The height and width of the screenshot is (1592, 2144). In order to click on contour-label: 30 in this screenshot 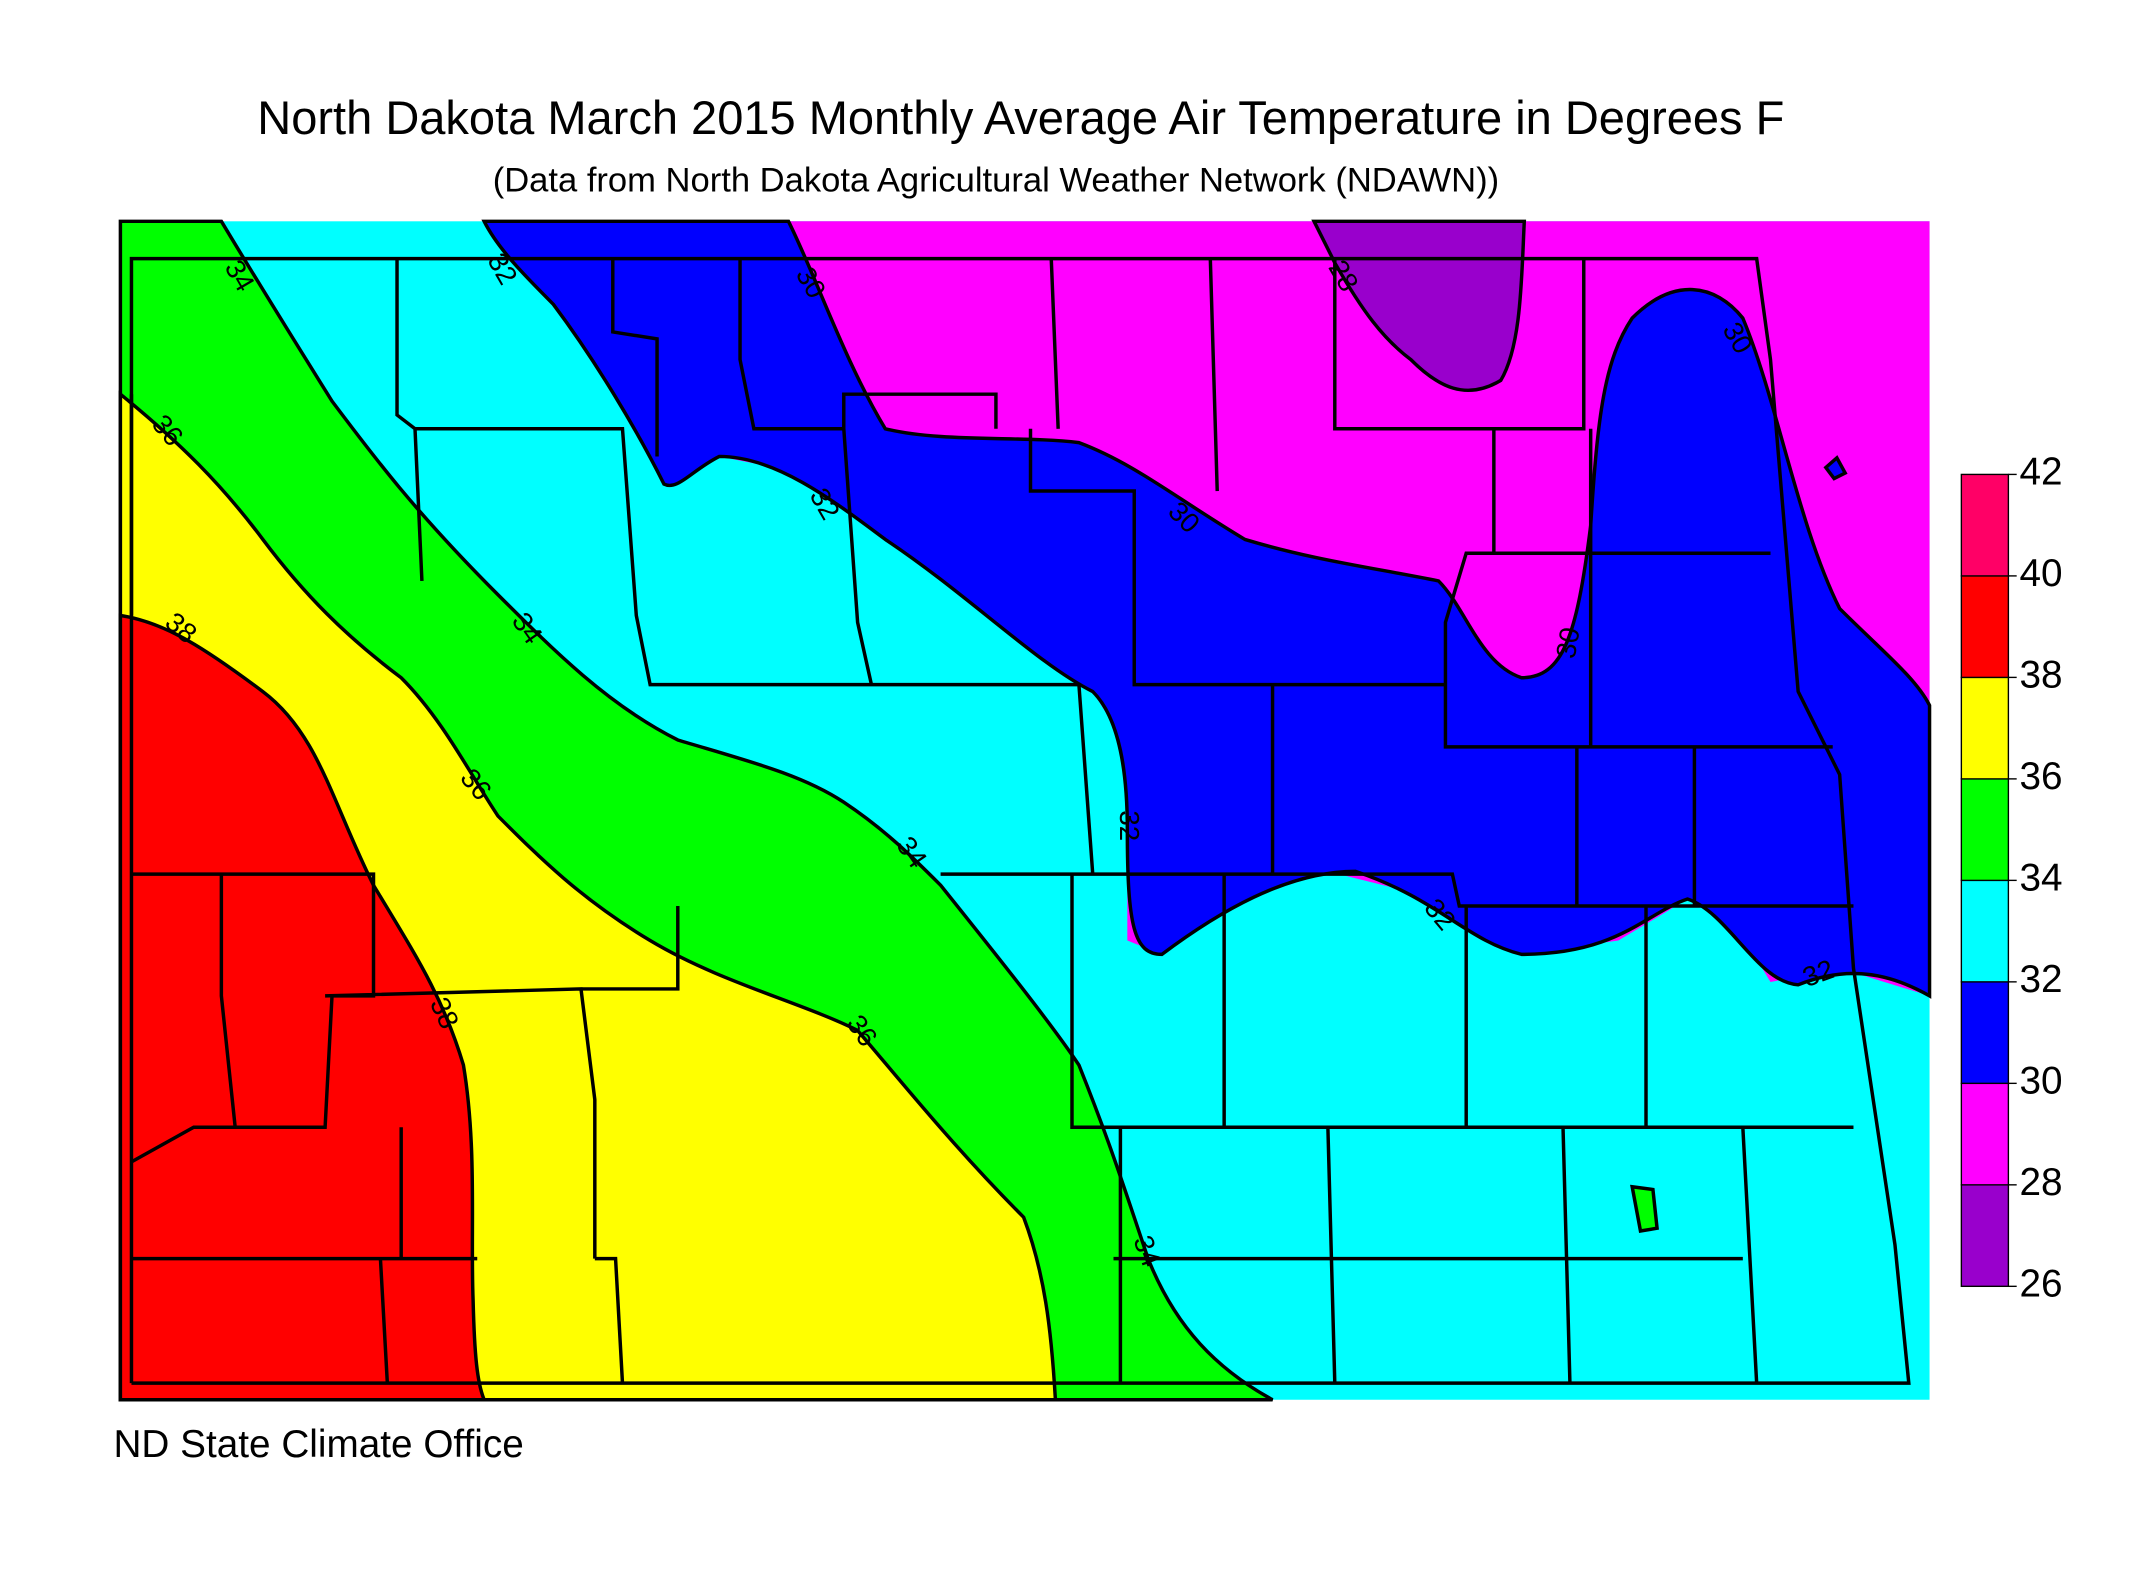, I will do `click(1568, 643)`.